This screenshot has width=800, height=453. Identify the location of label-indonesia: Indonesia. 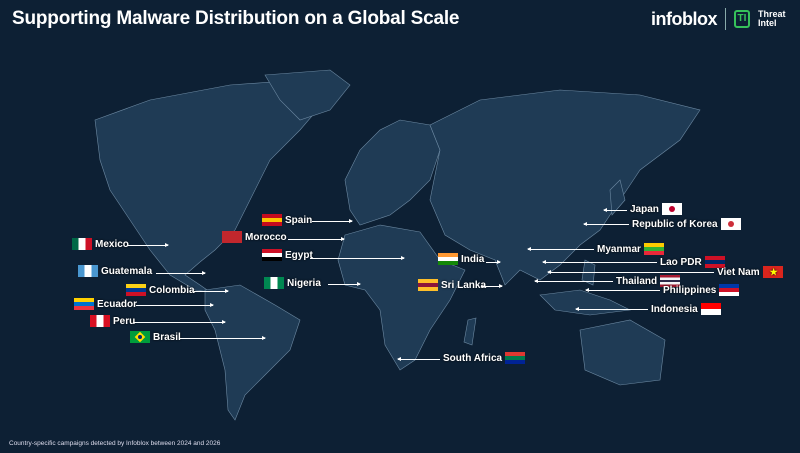
(686, 309).